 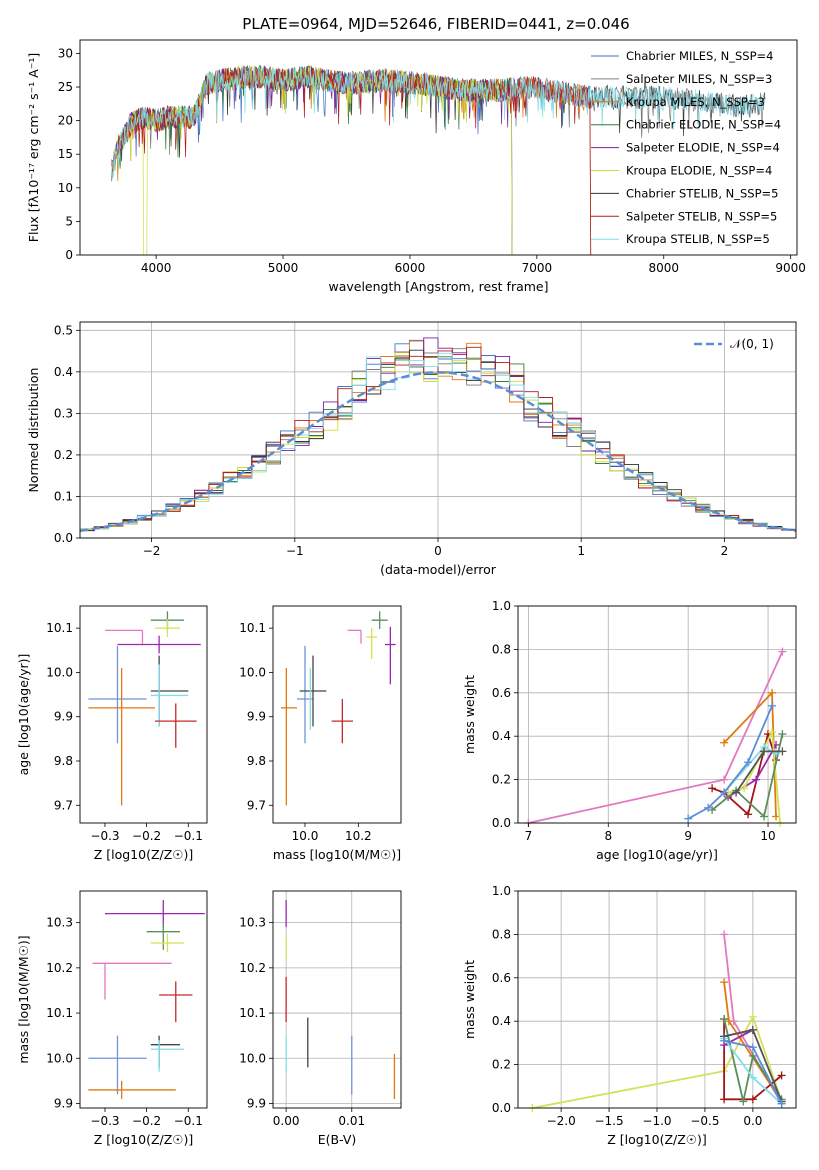 What do you see at coordinates (283, 268) in the screenshot?
I see `x-tick-label: 5000` at bounding box center [283, 268].